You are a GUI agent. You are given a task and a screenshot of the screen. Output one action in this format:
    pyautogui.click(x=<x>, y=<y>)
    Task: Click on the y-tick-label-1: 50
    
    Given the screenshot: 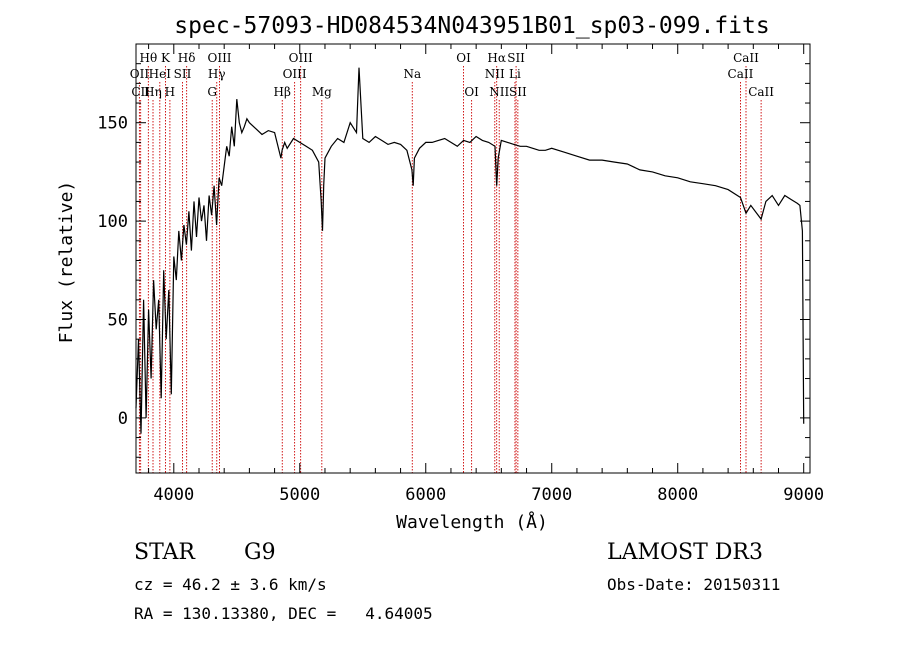 What is the action you would take?
    pyautogui.click(x=118, y=321)
    